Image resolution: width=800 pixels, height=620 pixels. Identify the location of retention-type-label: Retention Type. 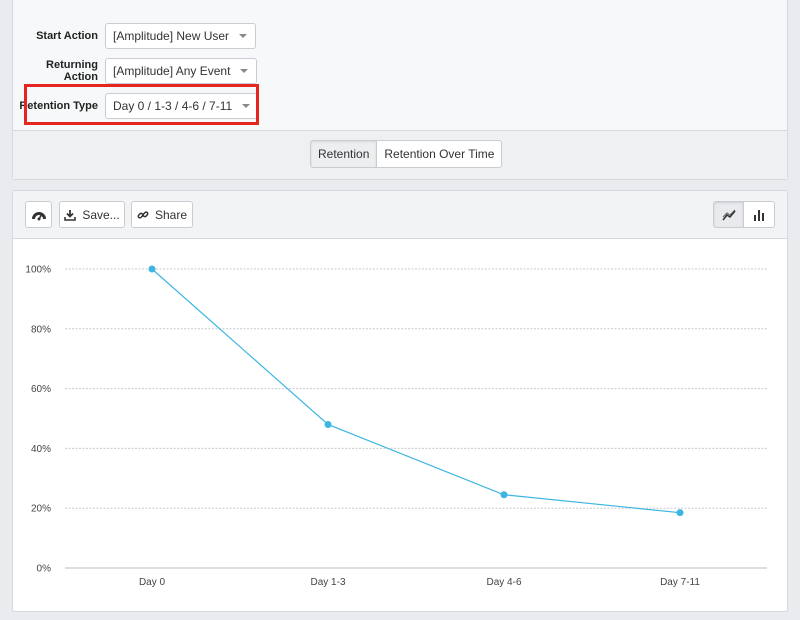
(58, 106).